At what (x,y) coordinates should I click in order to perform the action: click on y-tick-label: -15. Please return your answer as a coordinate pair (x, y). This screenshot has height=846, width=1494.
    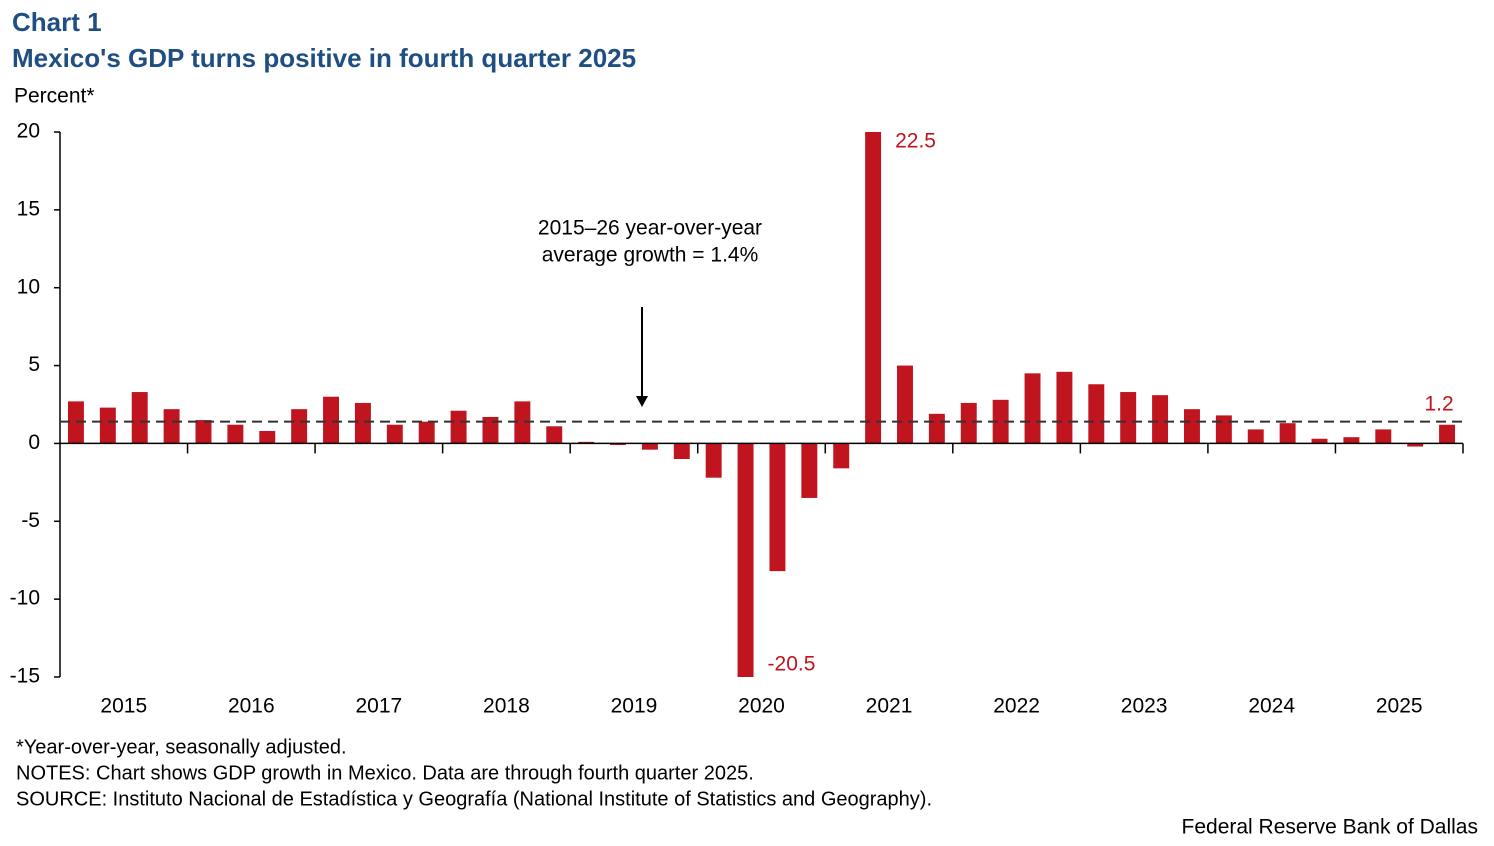
    Looking at the image, I should click on (25, 676).